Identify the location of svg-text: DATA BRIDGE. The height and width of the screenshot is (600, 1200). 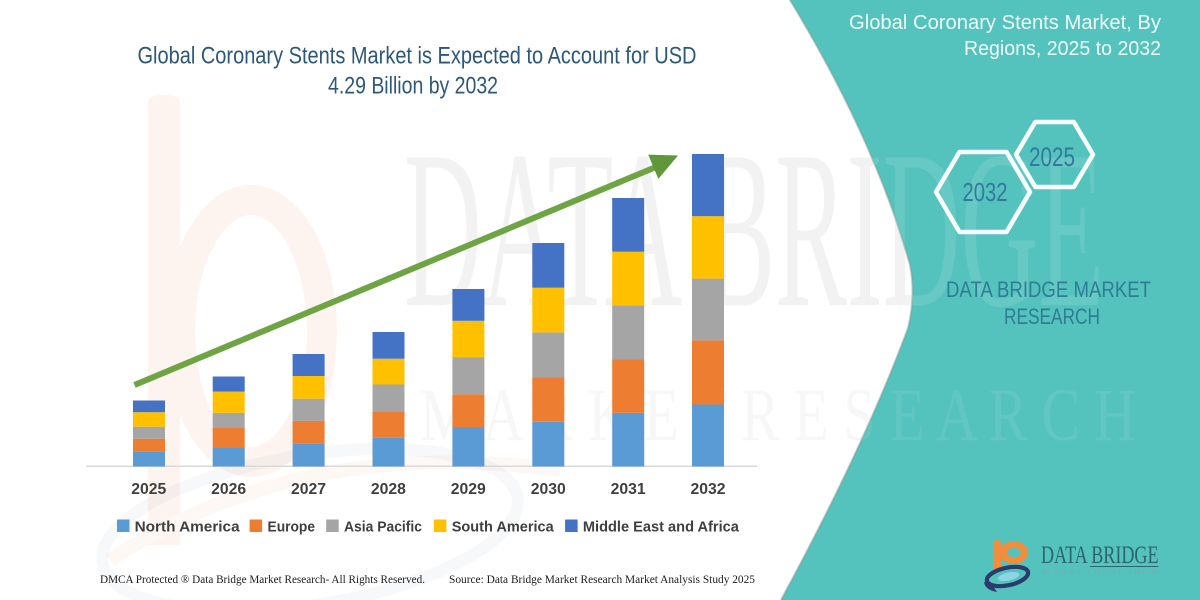
(1100, 555).